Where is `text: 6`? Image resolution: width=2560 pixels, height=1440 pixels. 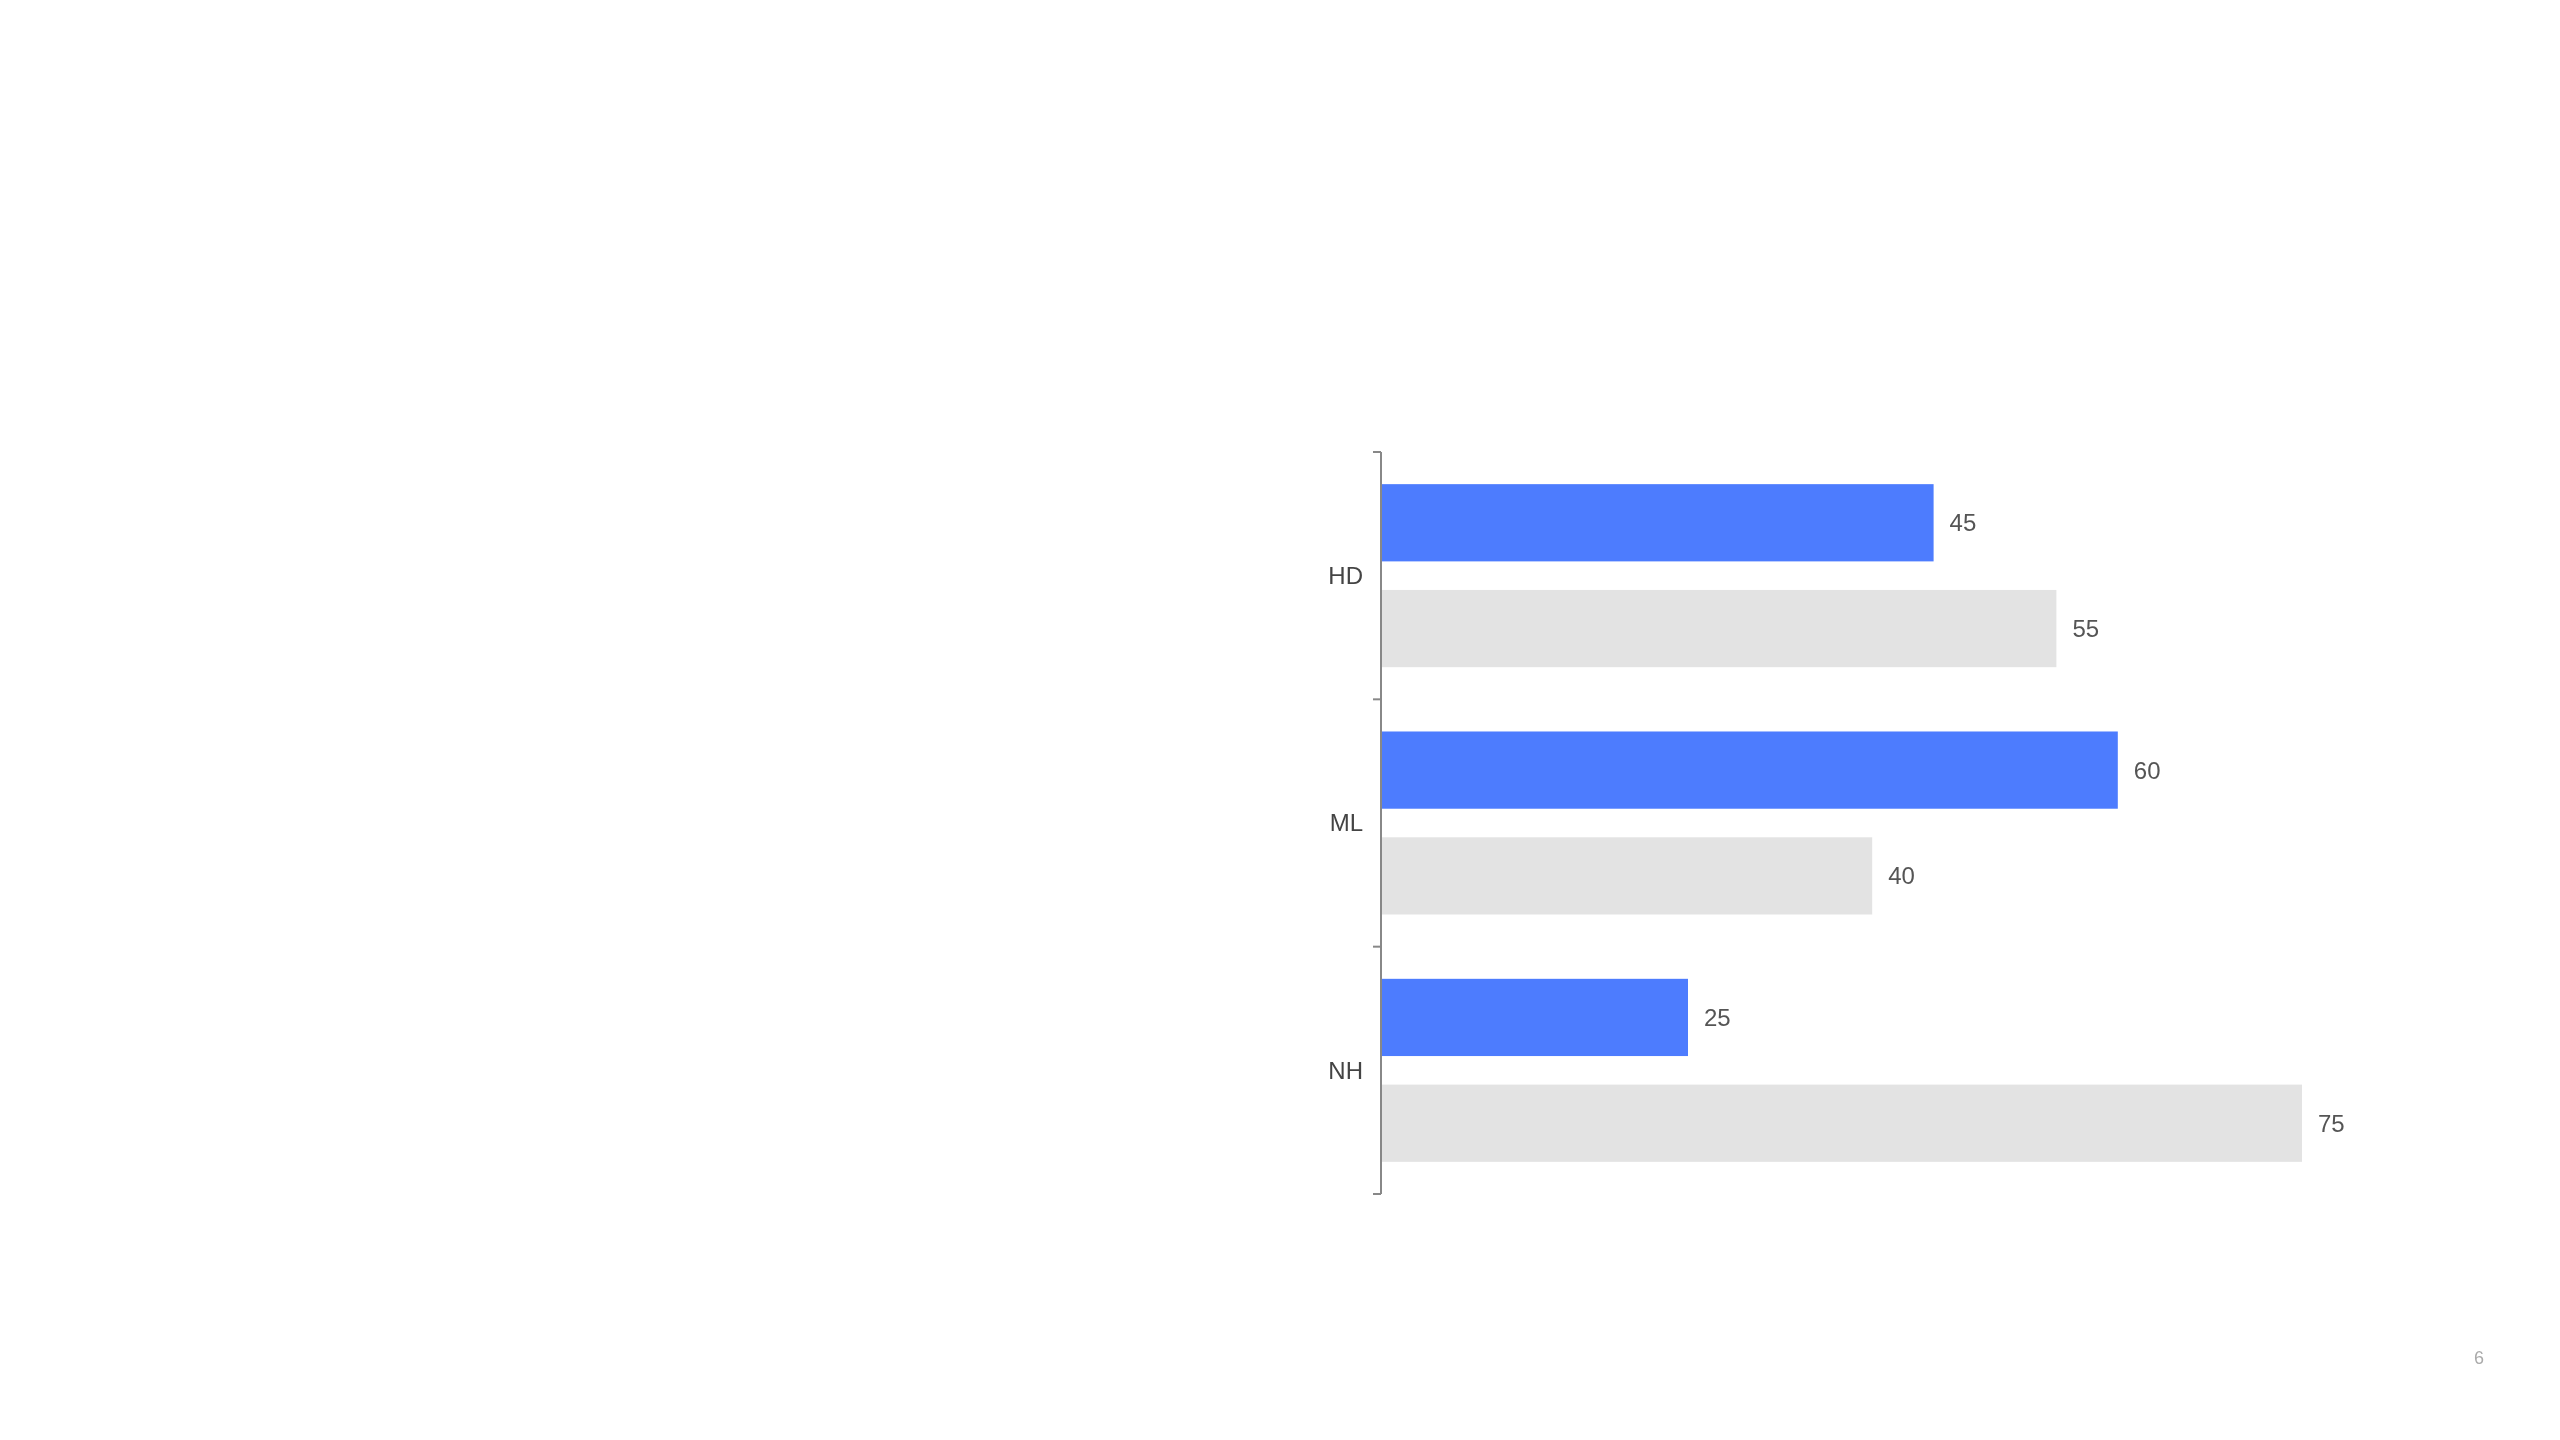
text: 6 is located at coordinates (2478, 1358).